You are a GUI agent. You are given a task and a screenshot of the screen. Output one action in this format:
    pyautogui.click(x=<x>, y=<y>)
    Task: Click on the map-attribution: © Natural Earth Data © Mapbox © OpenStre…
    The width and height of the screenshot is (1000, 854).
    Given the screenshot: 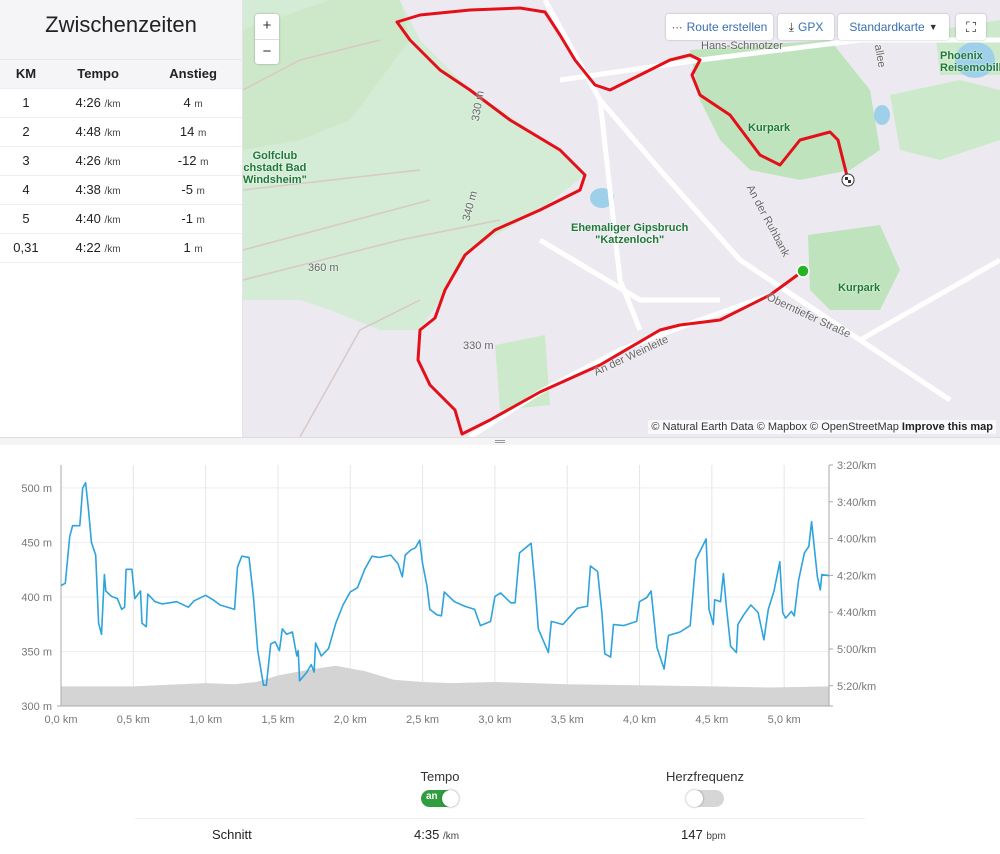 What is the action you would take?
    pyautogui.click(x=822, y=427)
    